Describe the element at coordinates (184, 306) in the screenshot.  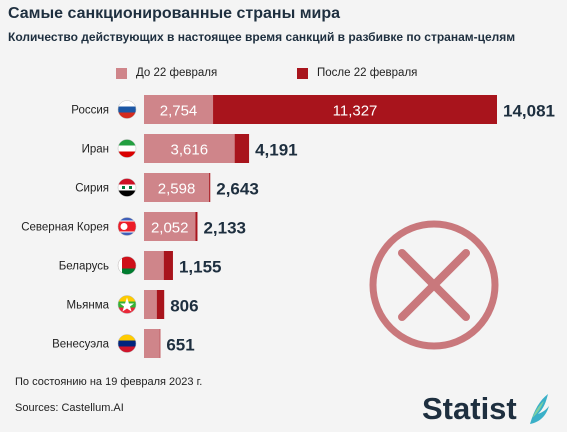
I see `total-label: 806` at that location.